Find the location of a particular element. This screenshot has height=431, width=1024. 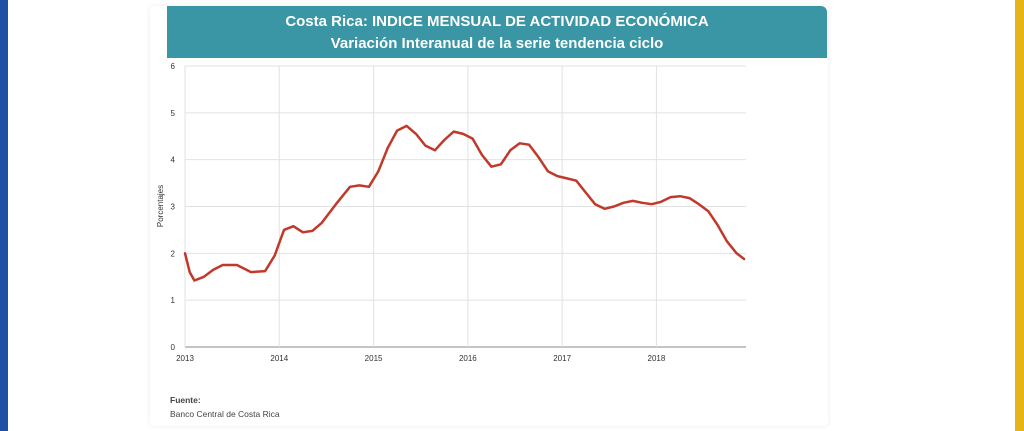

x-tick-label: 2014 is located at coordinates (279, 358).